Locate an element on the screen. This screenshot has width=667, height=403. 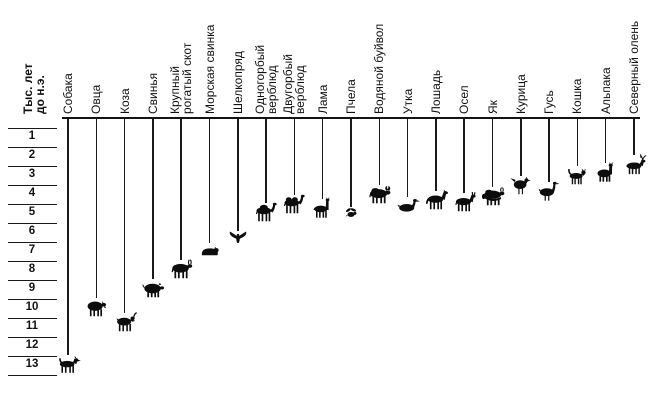
animal-label-line: Кошка is located at coordinates (577, 96).